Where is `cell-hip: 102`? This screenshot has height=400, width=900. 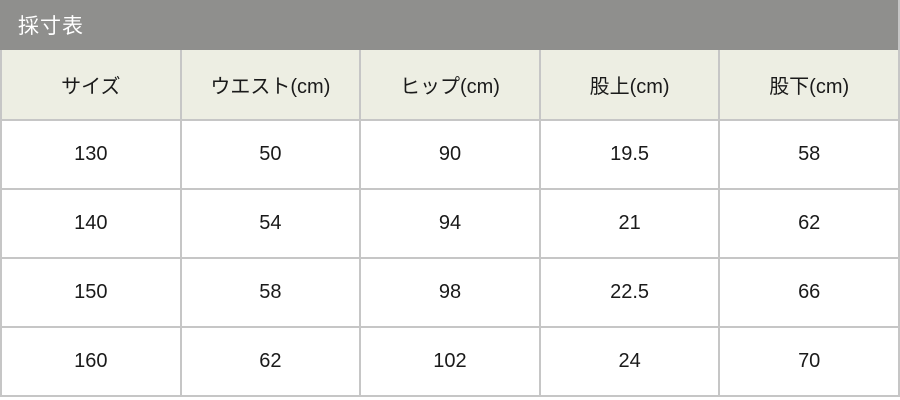 cell-hip: 102 is located at coordinates (450, 361).